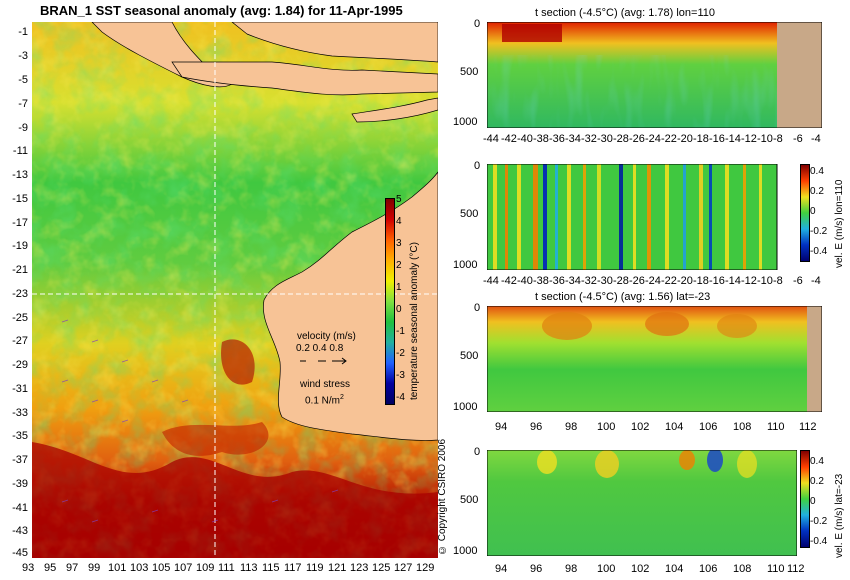 This screenshot has width=850, height=580. Describe the element at coordinates (821, 214) in the screenshot. I see `panel2-colorbar-ticks: 0.4 0.2 0 -0.2 -0.4` at that location.